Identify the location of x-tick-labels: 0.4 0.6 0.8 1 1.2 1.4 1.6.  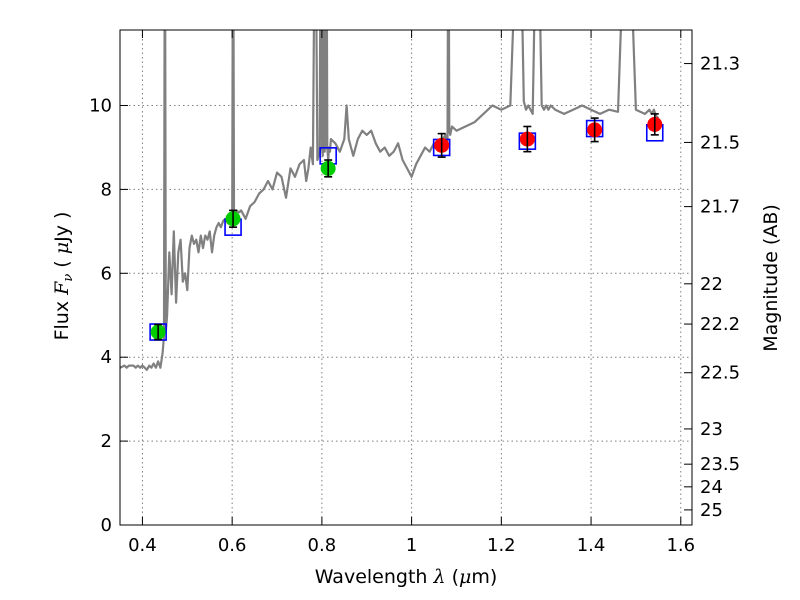
(411, 545).